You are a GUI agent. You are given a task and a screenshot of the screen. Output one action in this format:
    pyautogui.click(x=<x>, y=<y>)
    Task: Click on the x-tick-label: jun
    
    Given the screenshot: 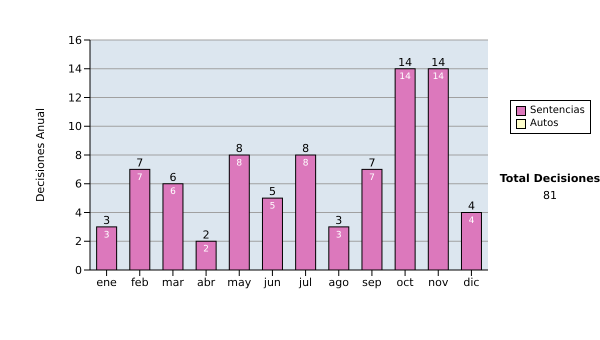 What is the action you would take?
    pyautogui.click(x=271, y=282)
    